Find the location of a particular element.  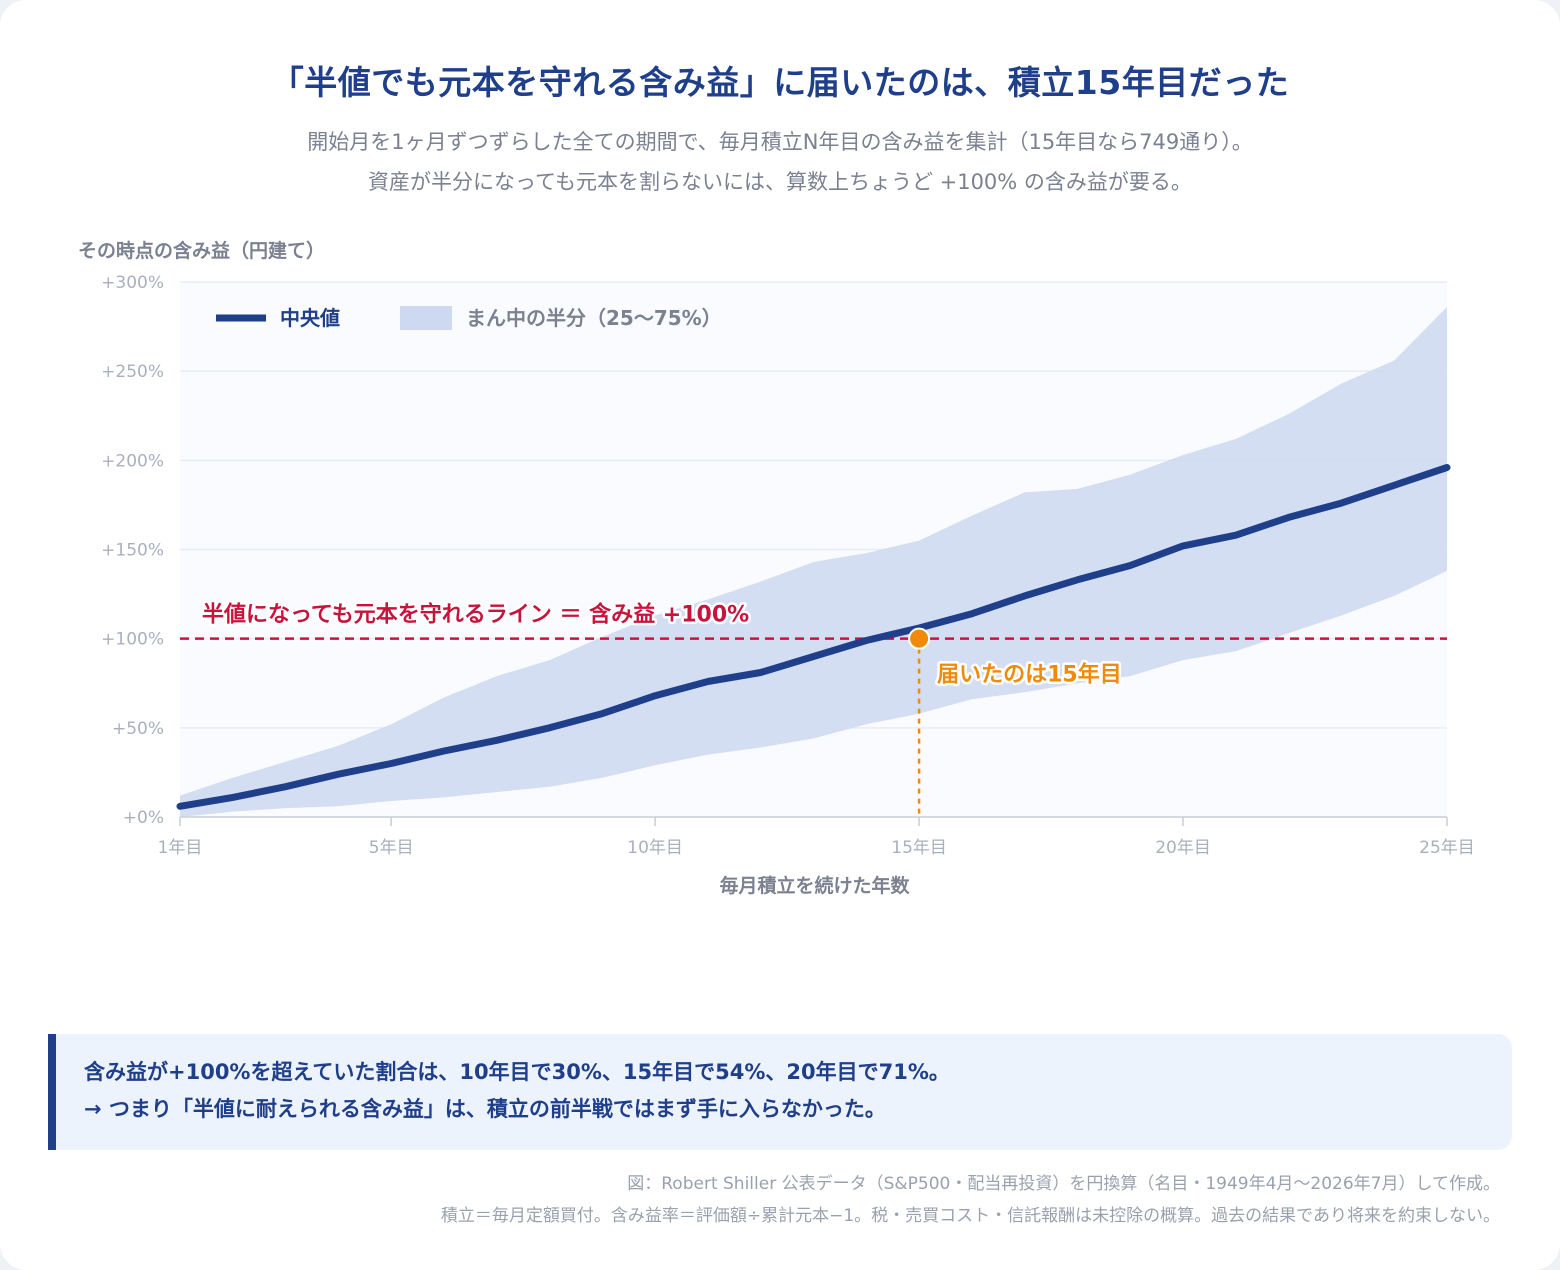

threshold-label: 半値になっても元本を守れるライン ＝ 含み益 +100% is located at coordinates (475, 615).